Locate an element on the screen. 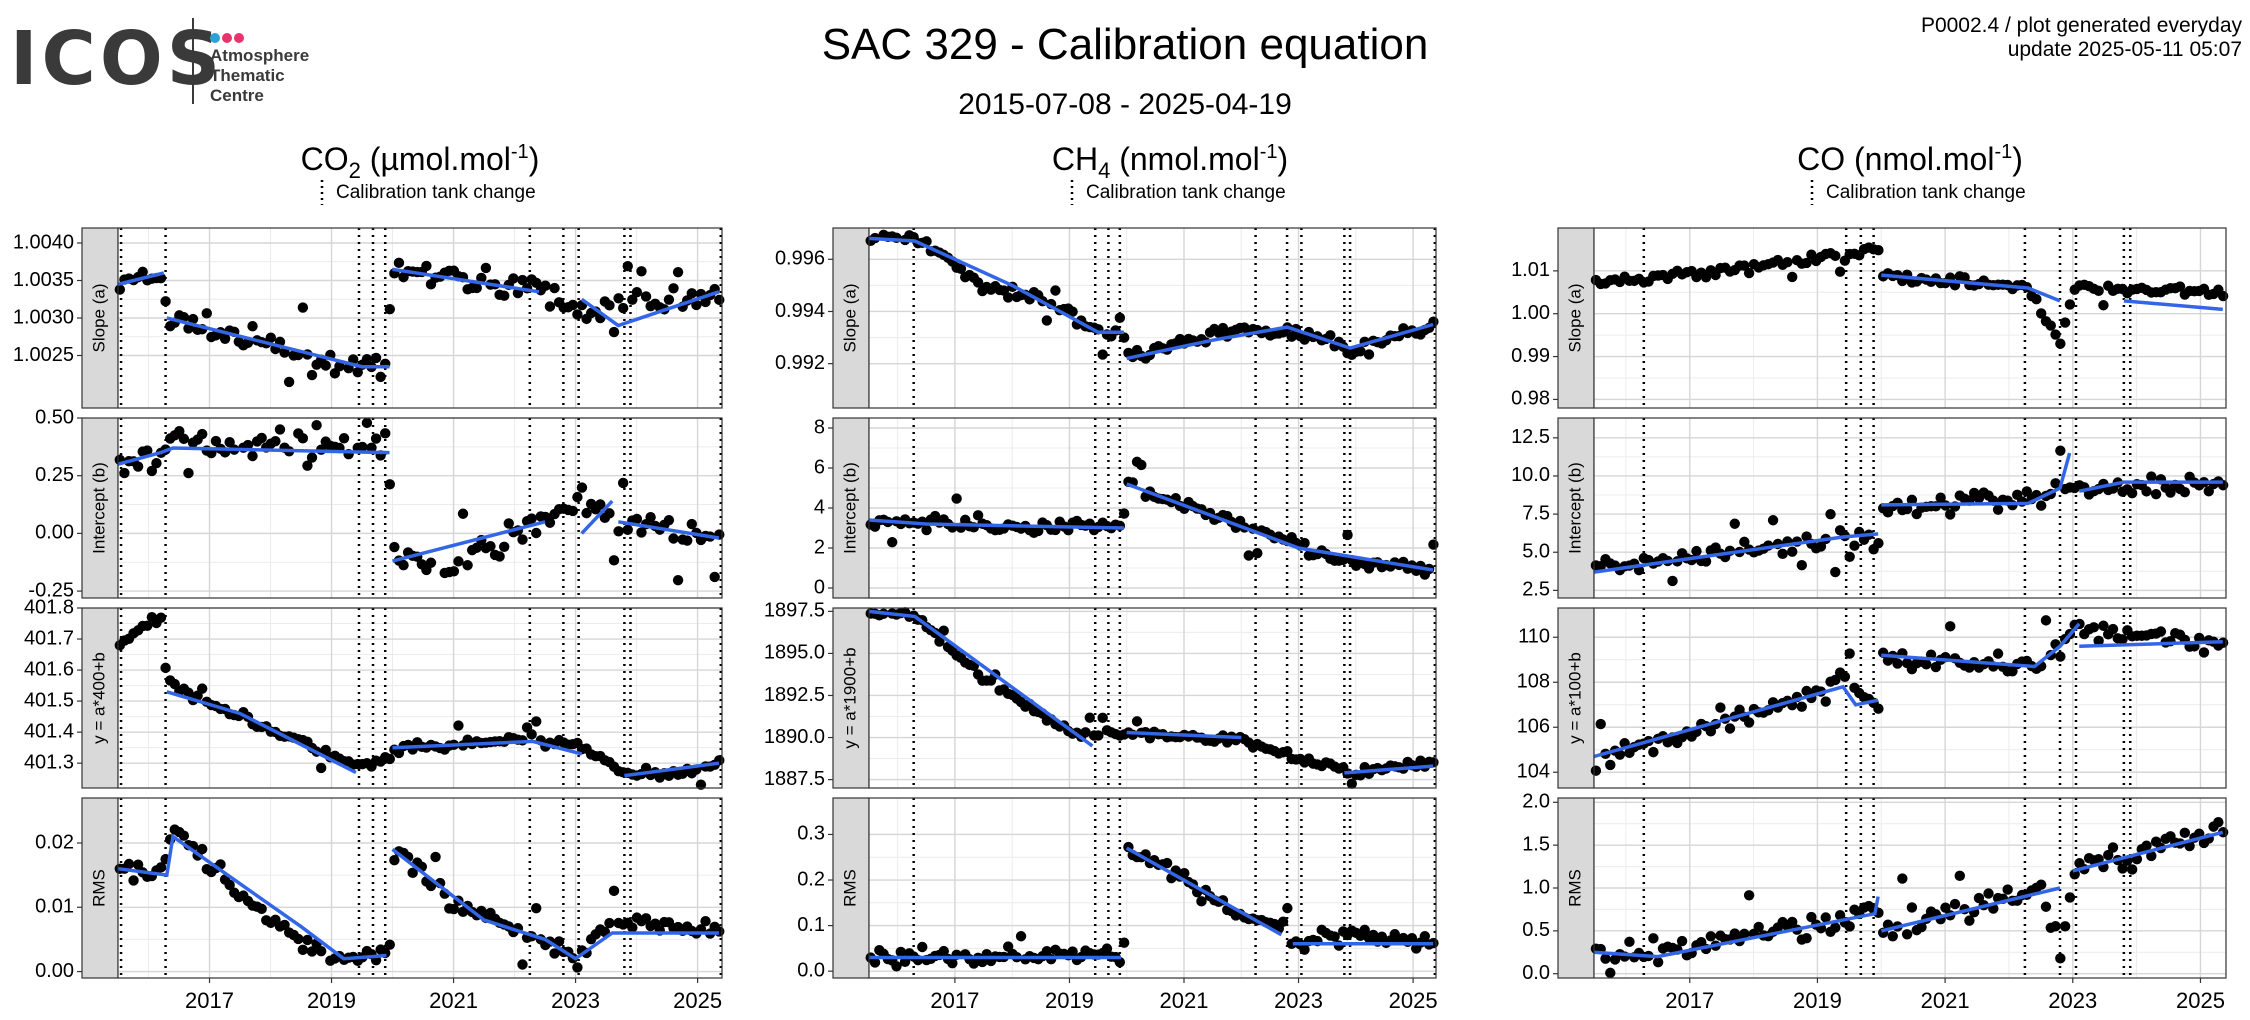  panel-1: Slope (a) 0.992 0.994 0.996 is located at coordinates (1107, 318).